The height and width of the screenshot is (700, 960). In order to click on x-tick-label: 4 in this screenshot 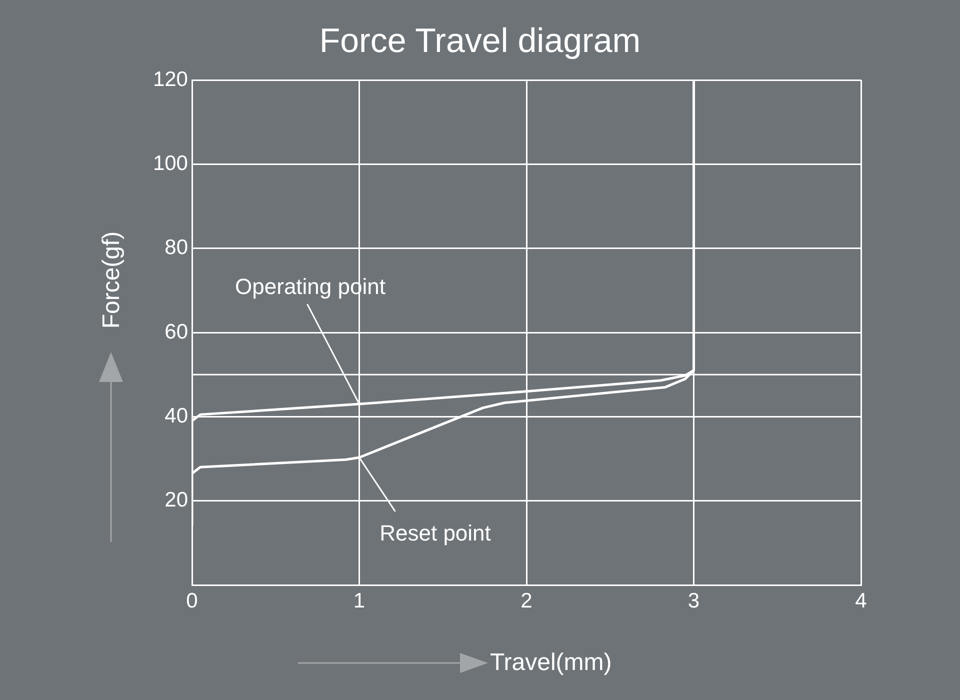, I will do `click(861, 600)`.